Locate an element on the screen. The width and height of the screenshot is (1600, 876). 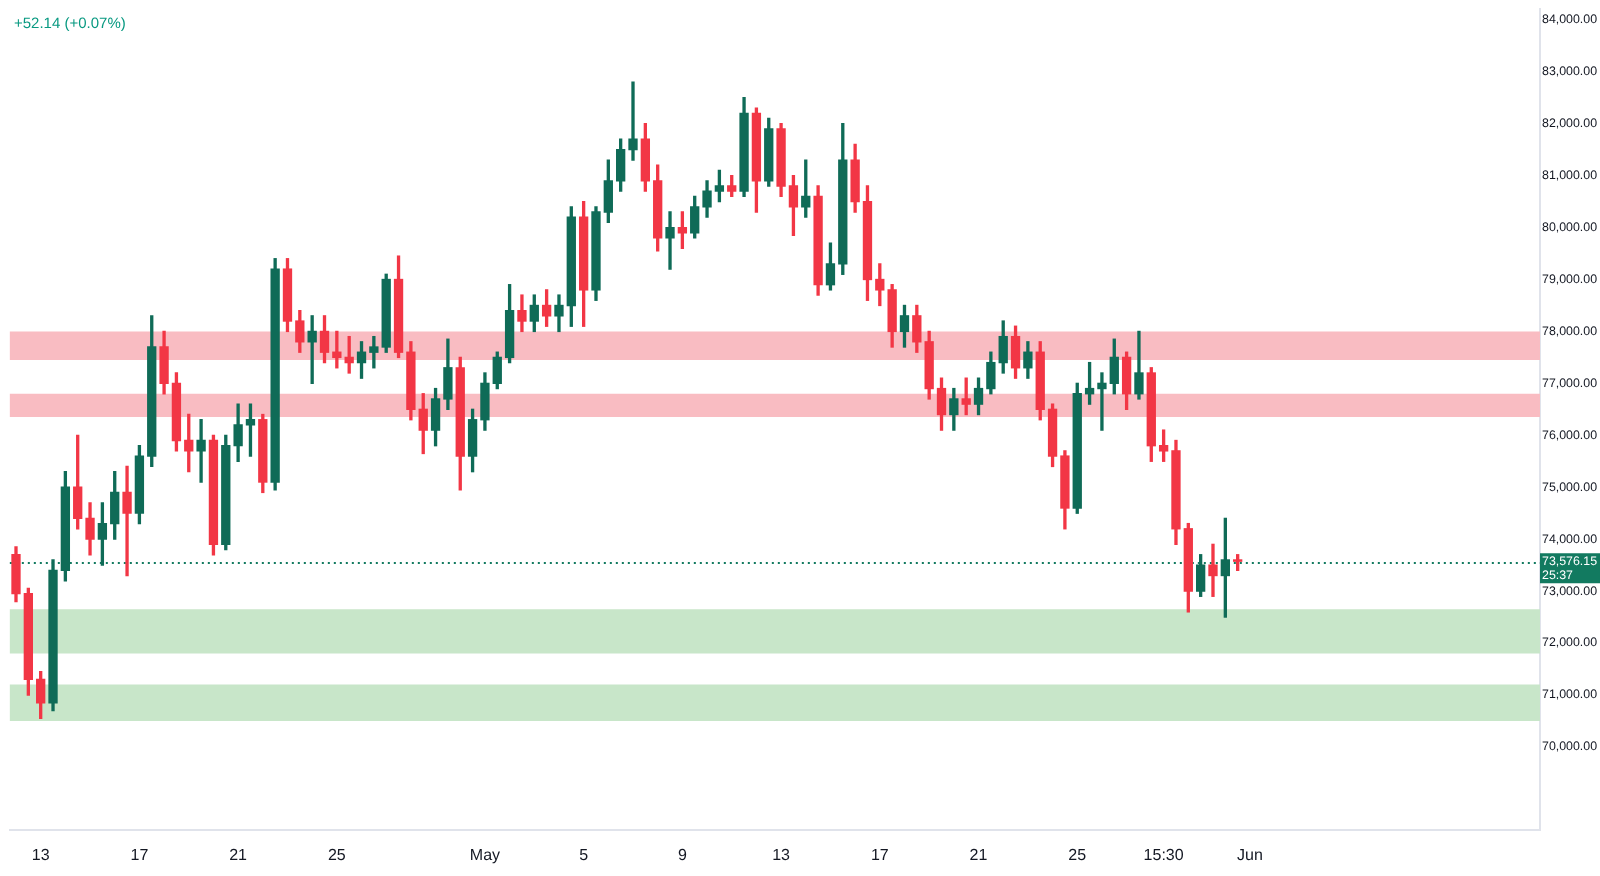
x-tick-label: May is located at coordinates (485, 855).